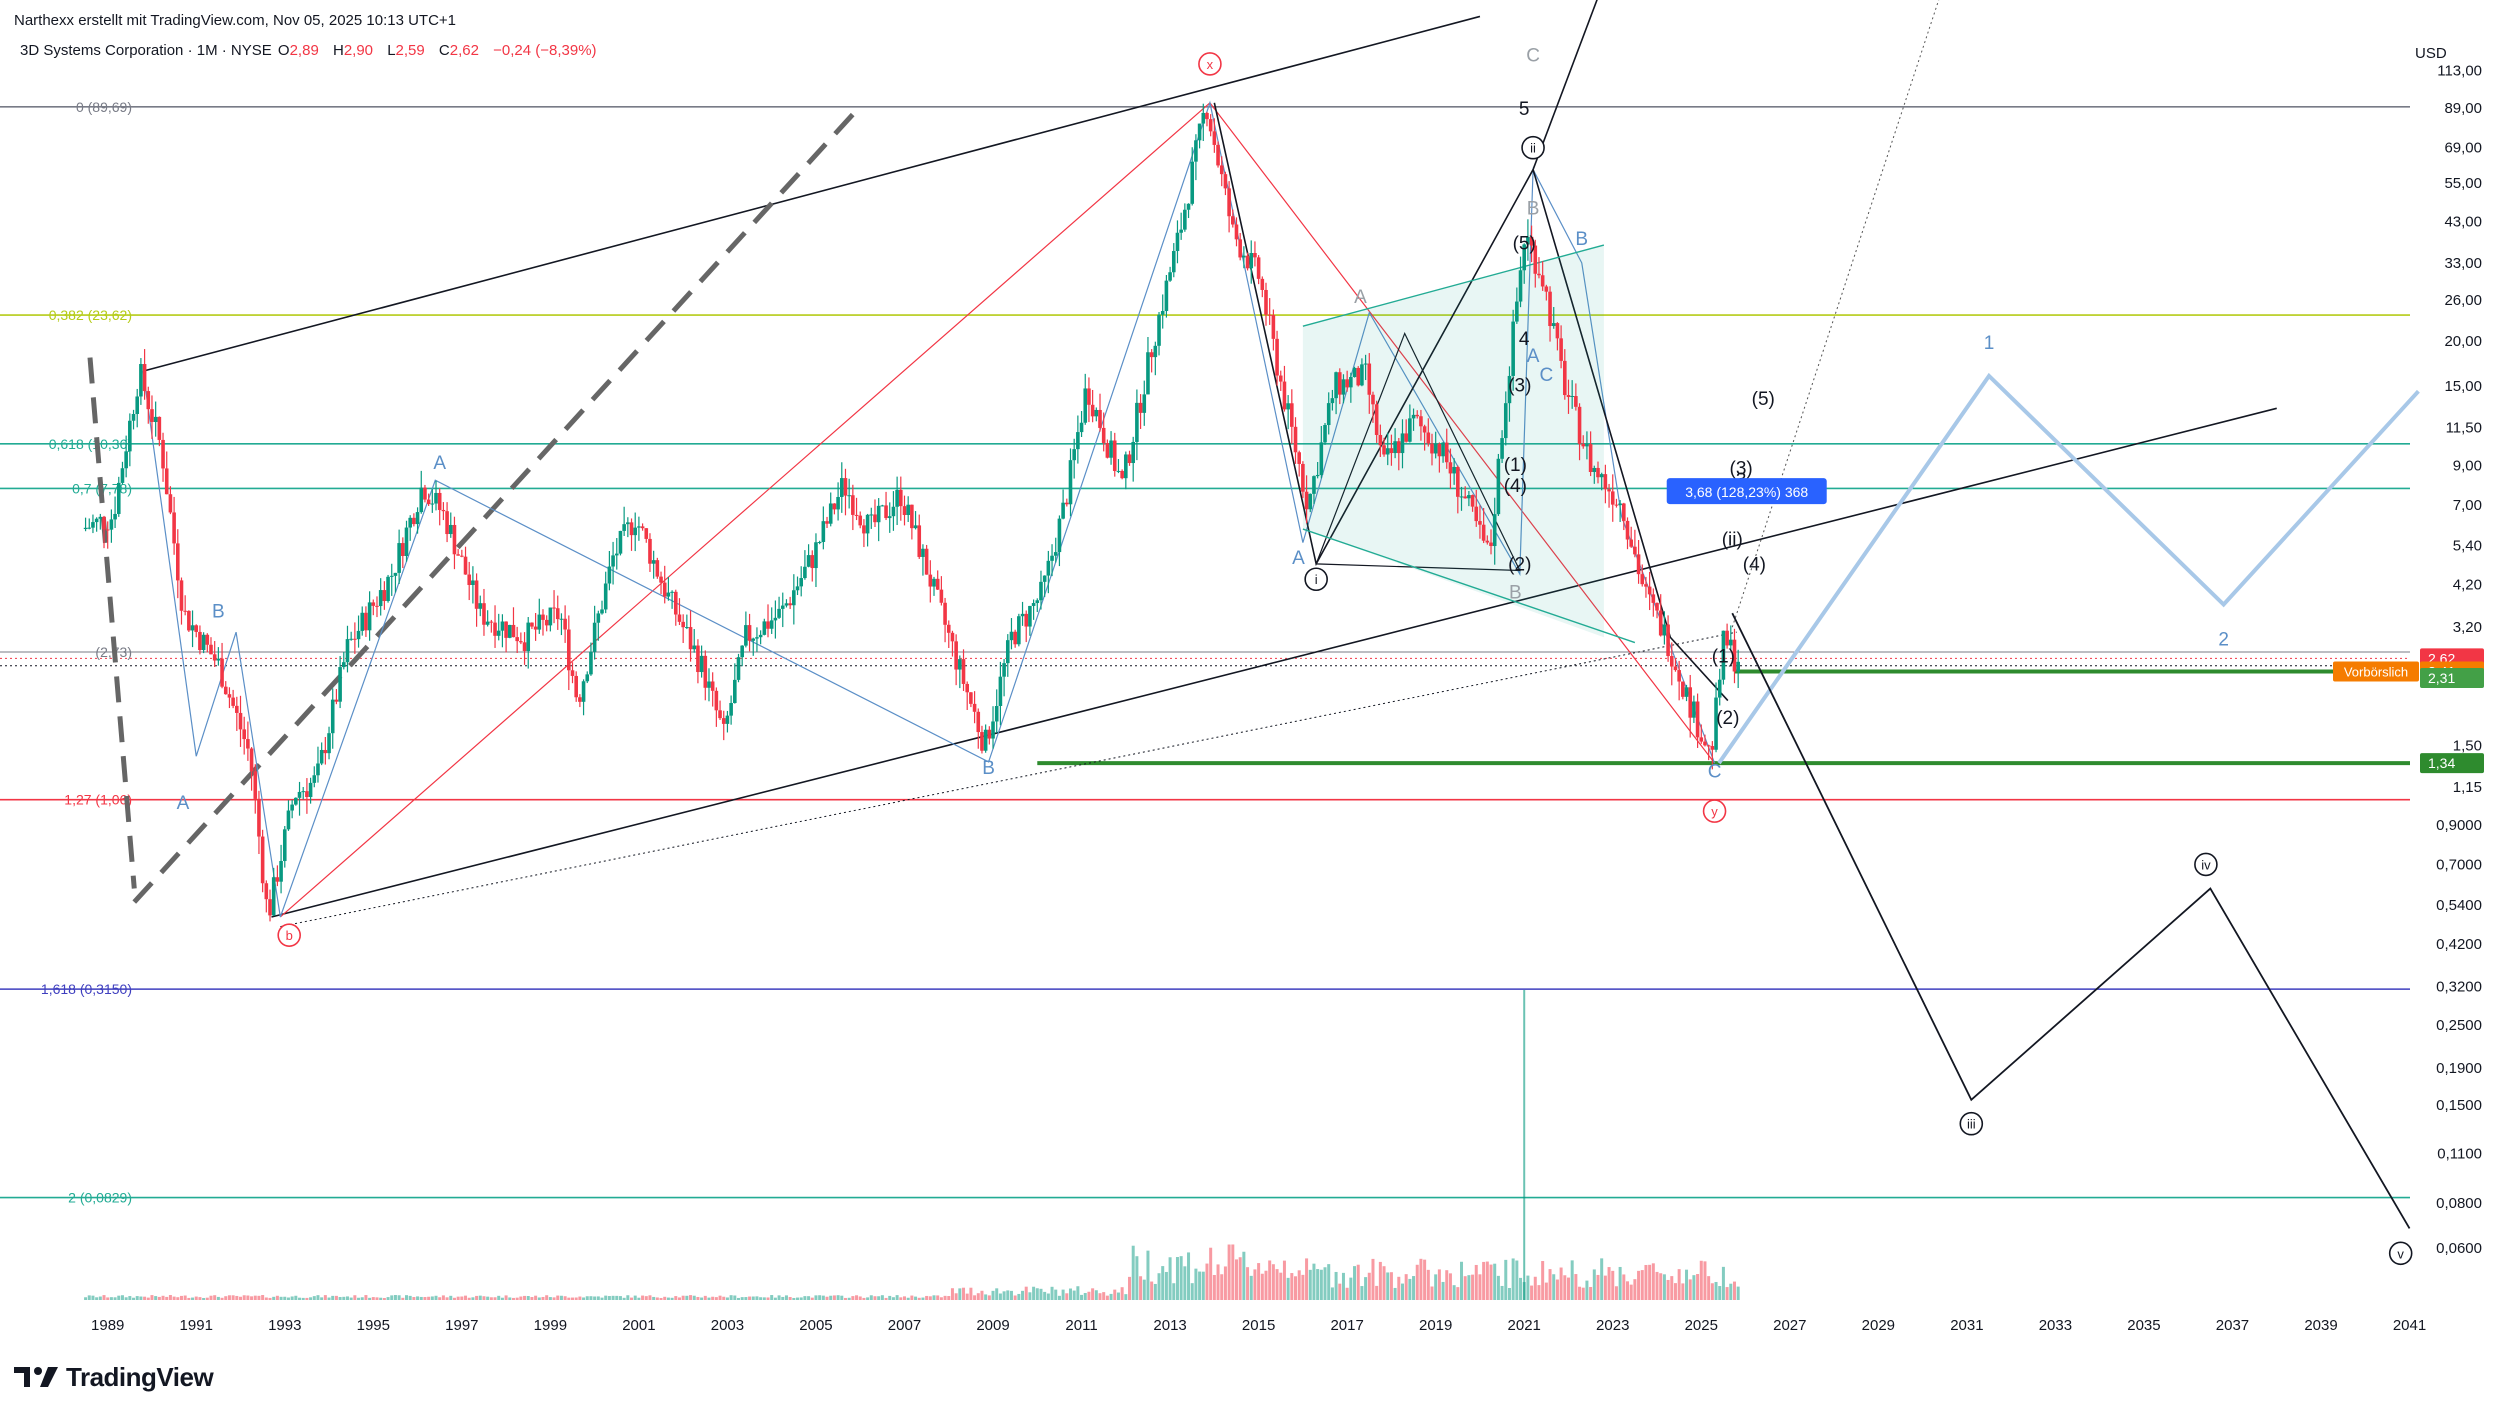  Describe the element at coordinates (2441, 763) in the screenshot. I see `price-tag-value: 1,34` at that location.